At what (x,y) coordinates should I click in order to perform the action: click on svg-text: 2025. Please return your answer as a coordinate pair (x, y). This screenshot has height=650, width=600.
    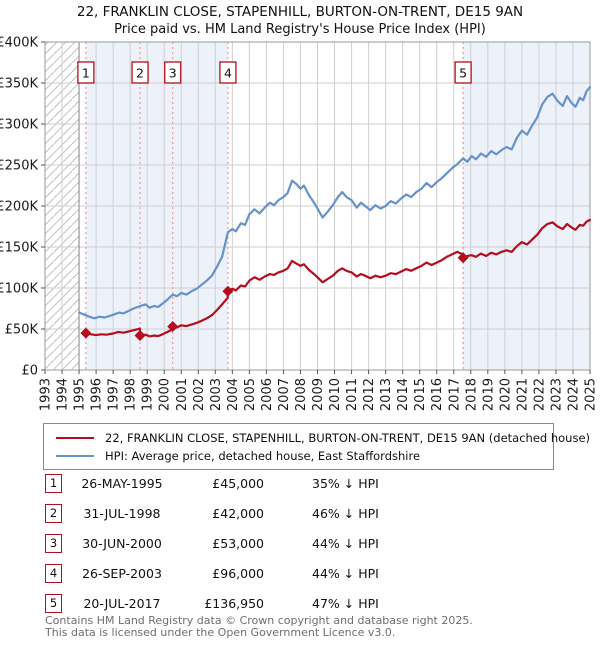
    Looking at the image, I should click on (591, 394).